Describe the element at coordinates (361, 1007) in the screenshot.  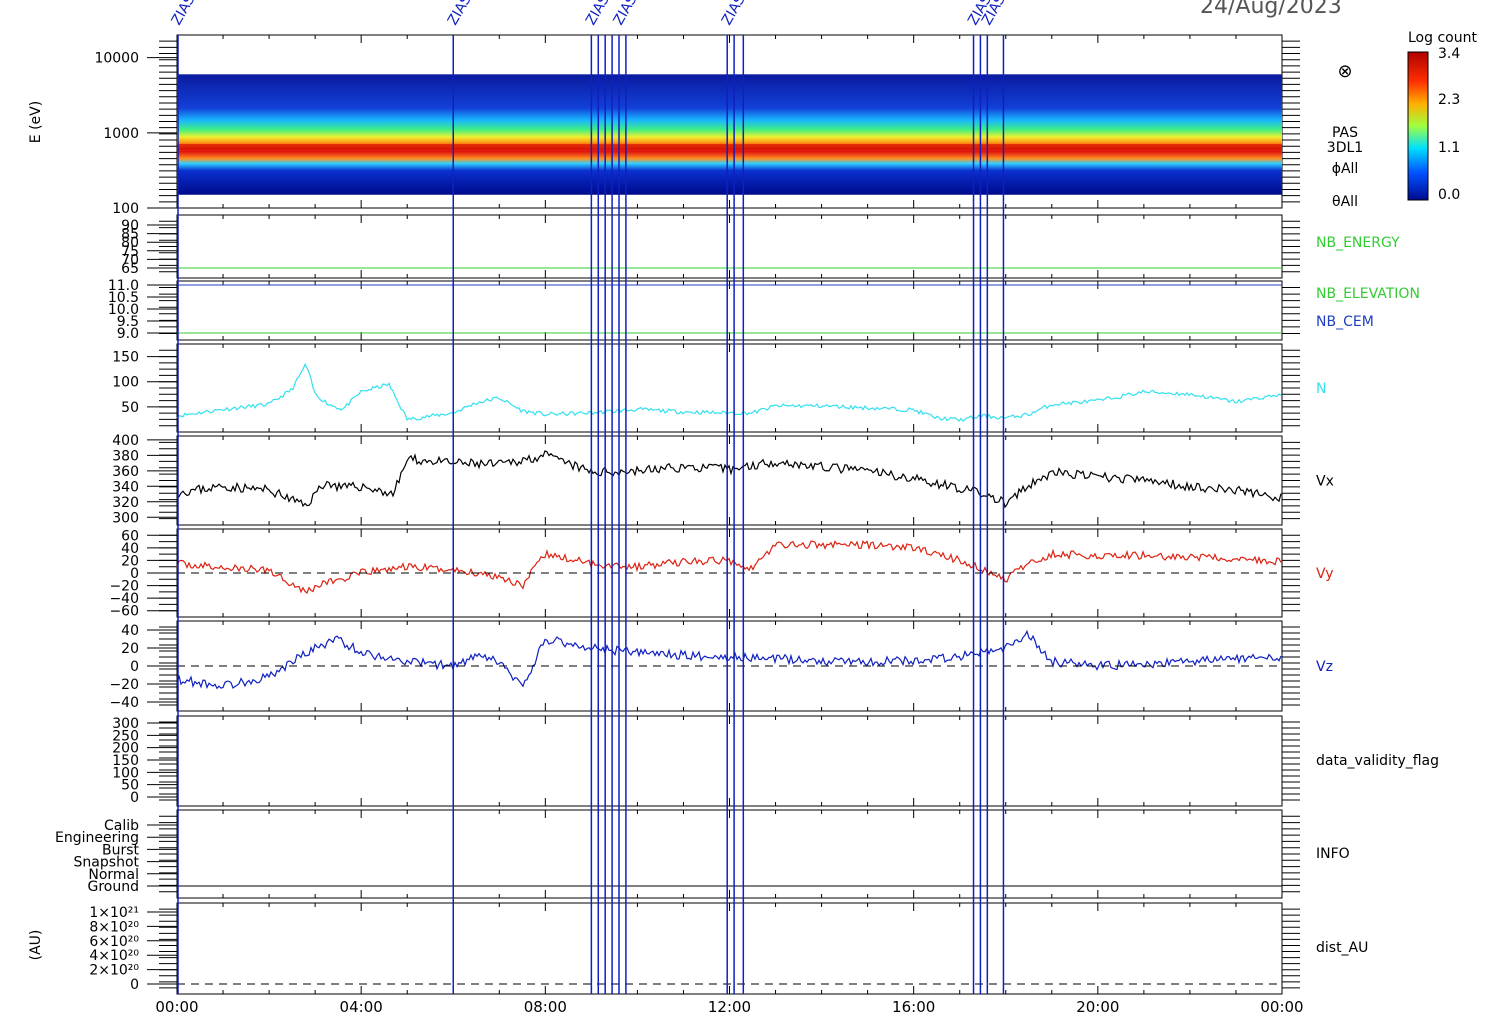
I see `x-tick-label: 04:00` at that location.